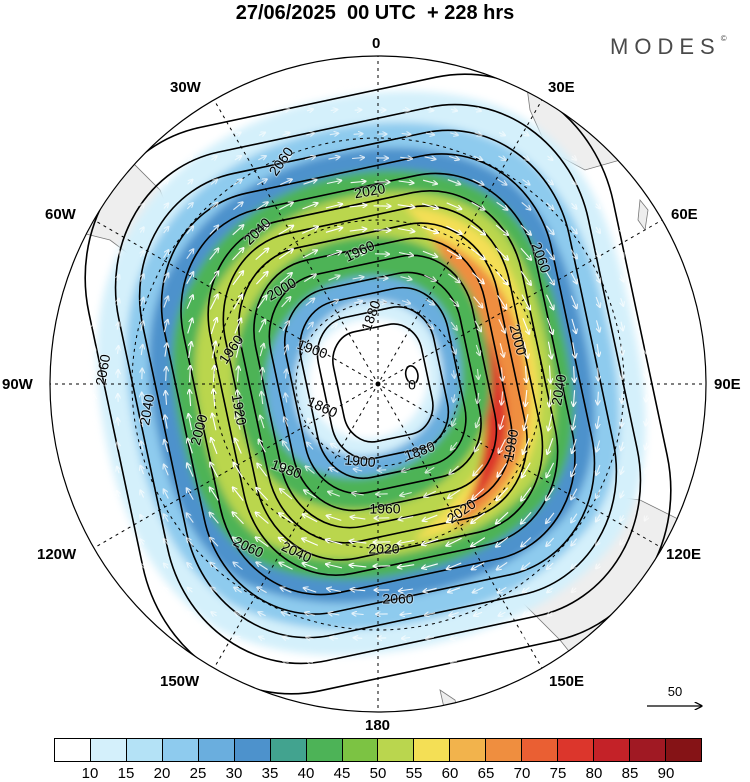  Describe the element at coordinates (684, 554) in the screenshot. I see `longitude-label-120e: 120E` at that location.